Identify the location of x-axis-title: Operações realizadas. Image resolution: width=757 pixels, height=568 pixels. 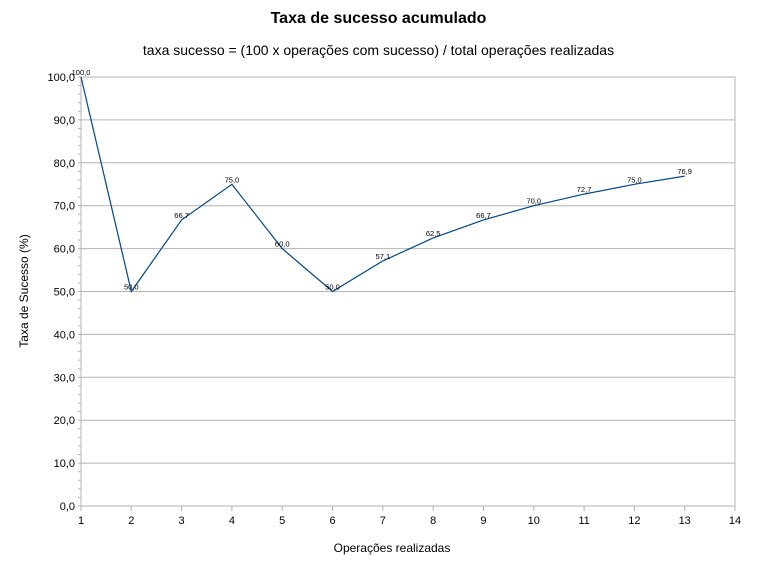
(392, 548).